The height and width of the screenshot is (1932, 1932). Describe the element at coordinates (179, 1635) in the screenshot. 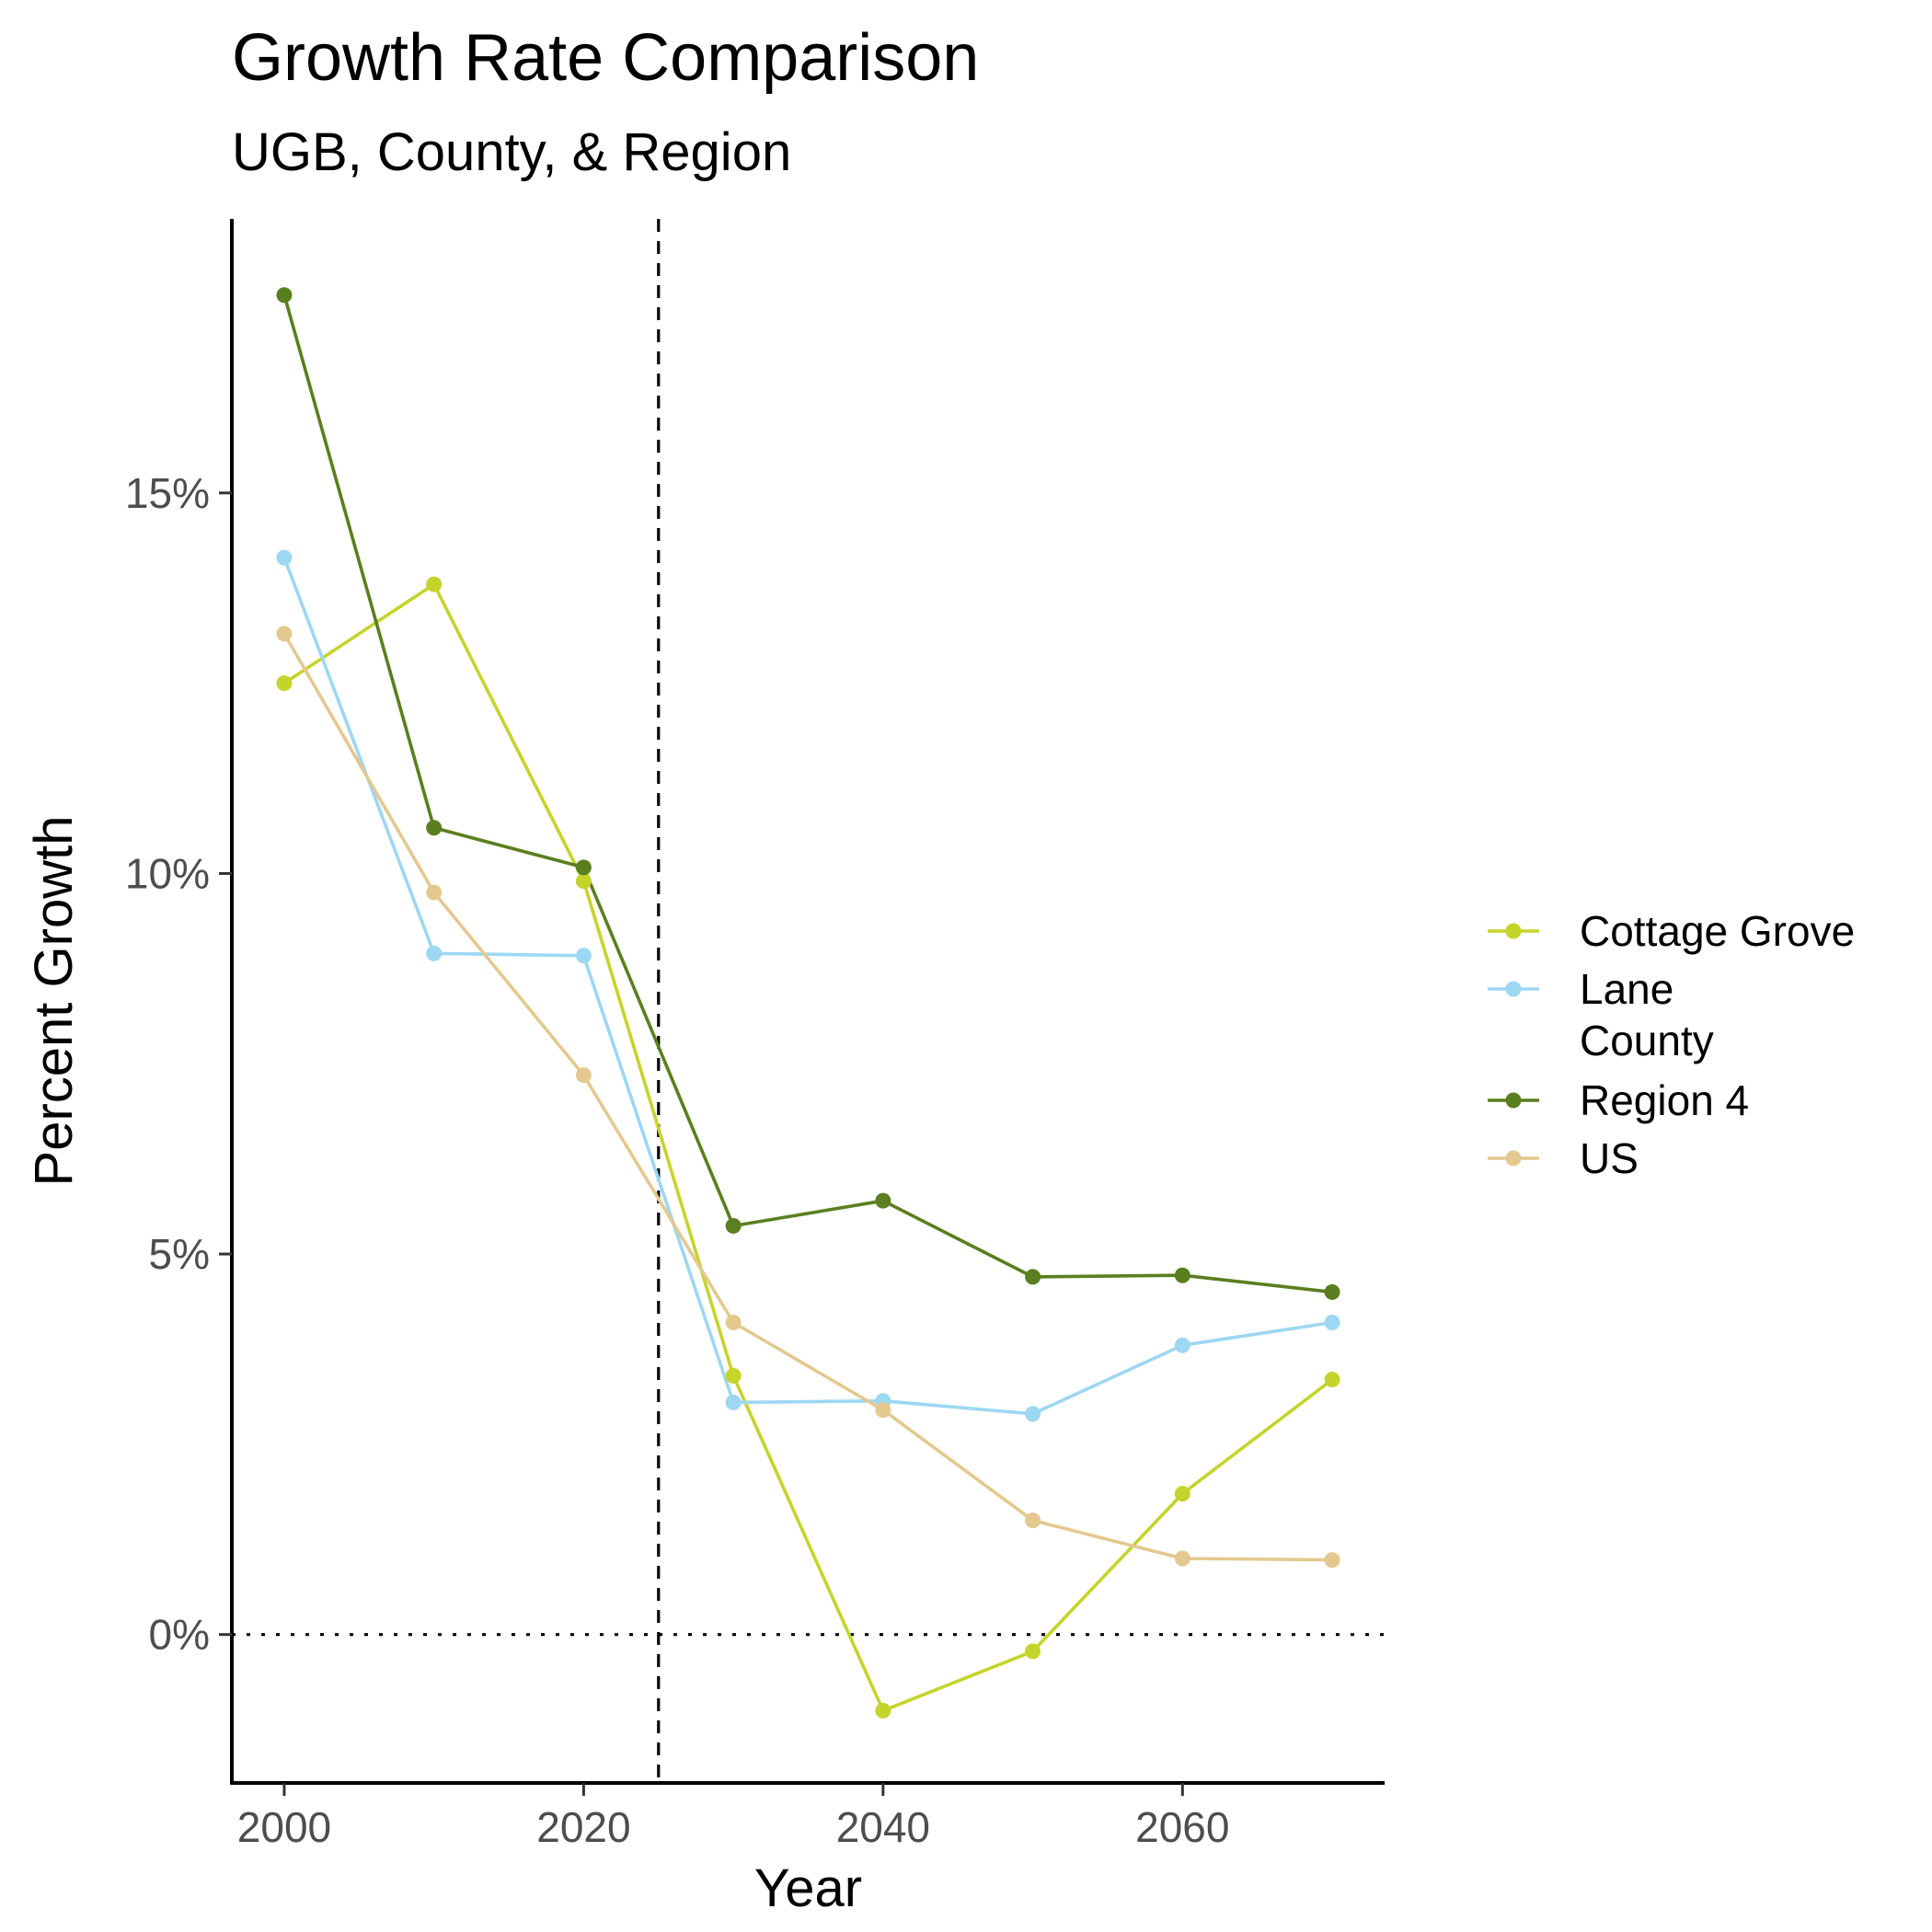

I see `y-tick-label: 0%` at that location.